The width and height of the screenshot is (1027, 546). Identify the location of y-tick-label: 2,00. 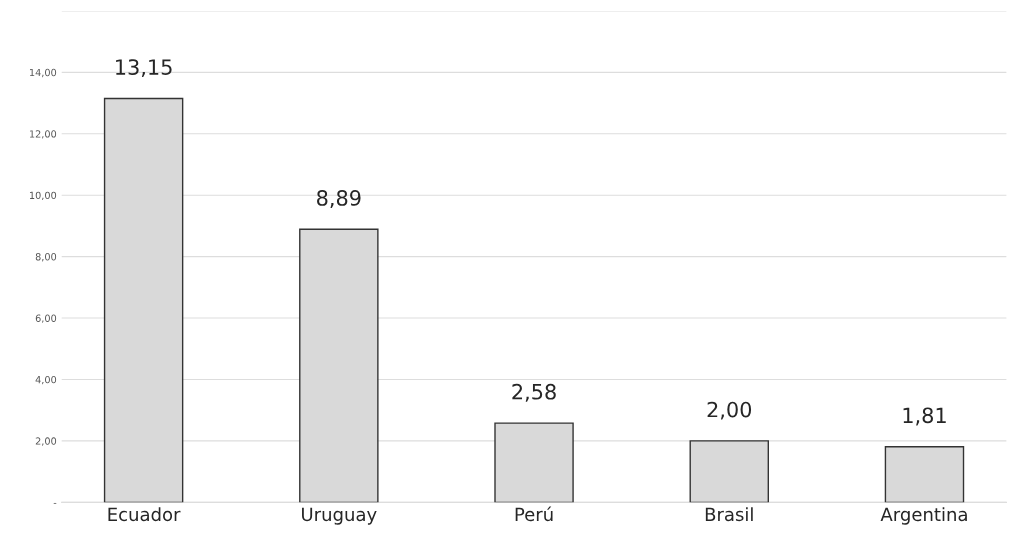
(46, 441).